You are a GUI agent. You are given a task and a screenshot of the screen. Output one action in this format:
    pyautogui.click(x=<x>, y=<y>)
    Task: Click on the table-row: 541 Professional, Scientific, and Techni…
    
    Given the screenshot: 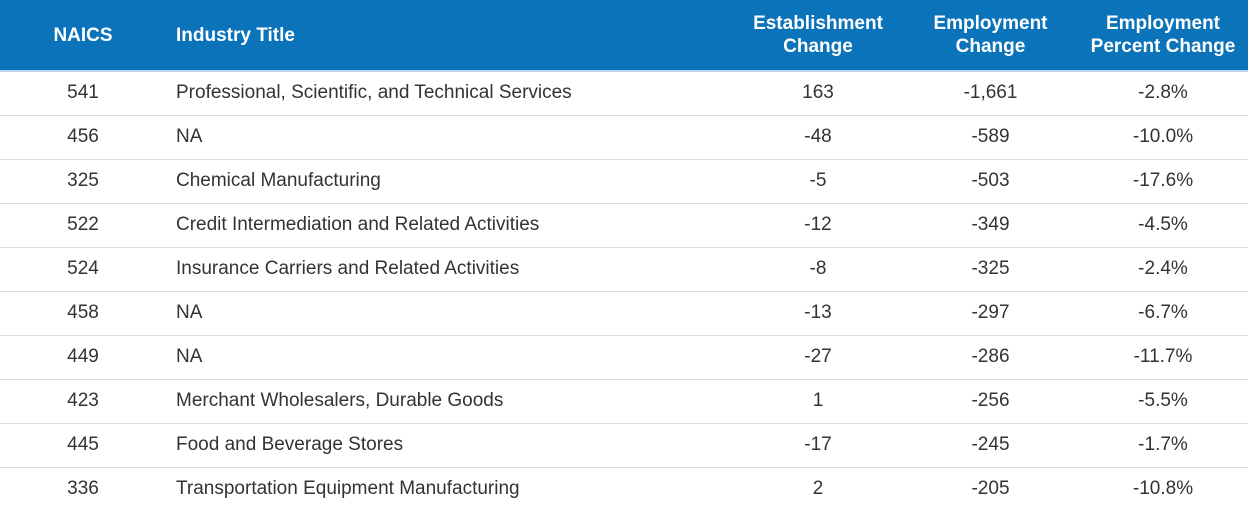 What is the action you would take?
    pyautogui.click(x=624, y=93)
    